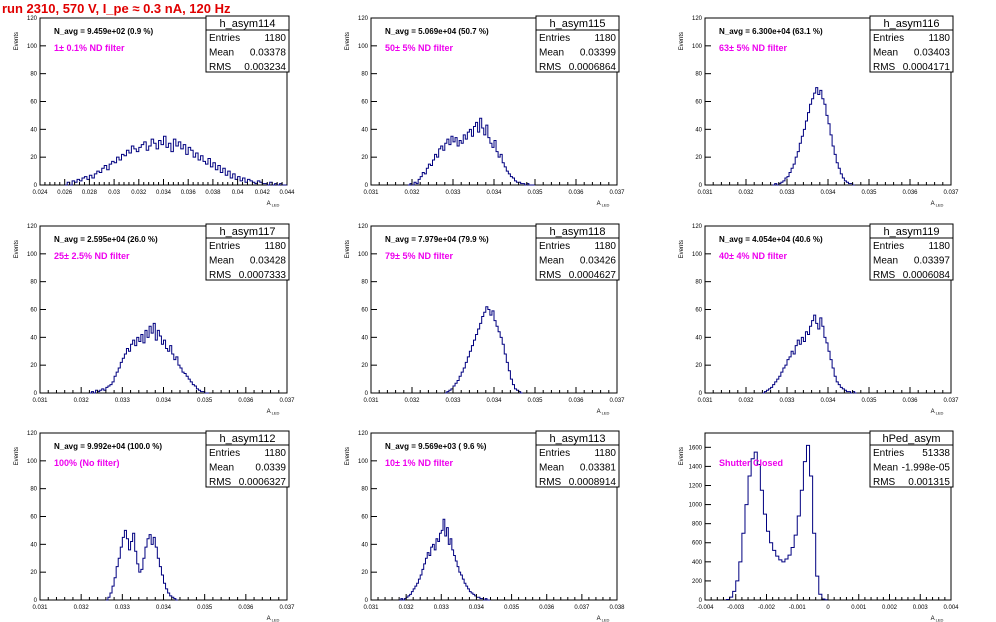  What do you see at coordinates (437, 239) in the screenshot?
I see `plot-title: N_avg = 7.979e+04 (79.9 %)` at bounding box center [437, 239].